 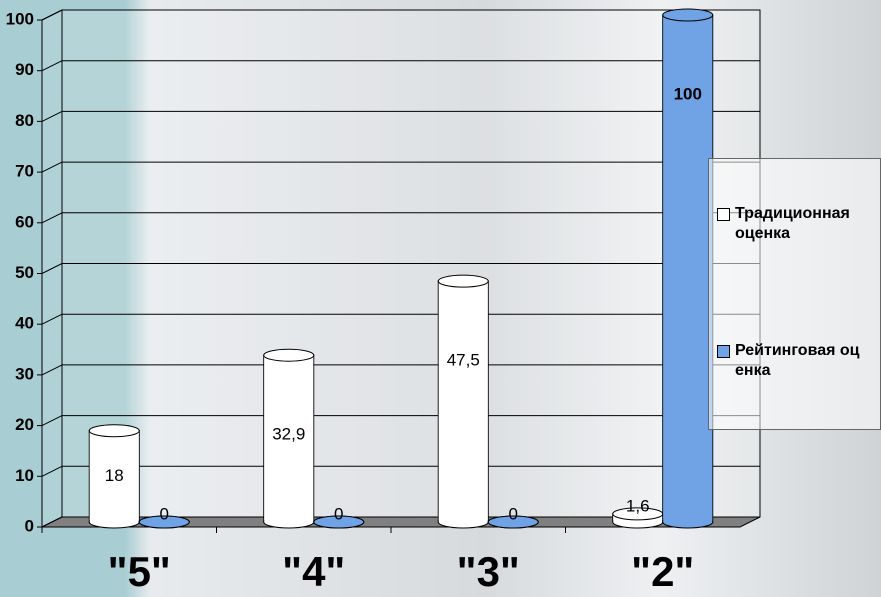 I want to click on y-tick-label: 100, so click(x=20, y=18).